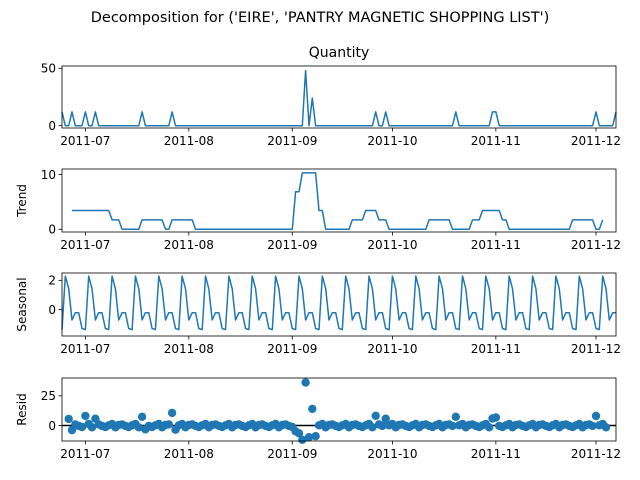  What do you see at coordinates (48, 69) in the screenshot?
I see `y-tick-label: 50` at bounding box center [48, 69].